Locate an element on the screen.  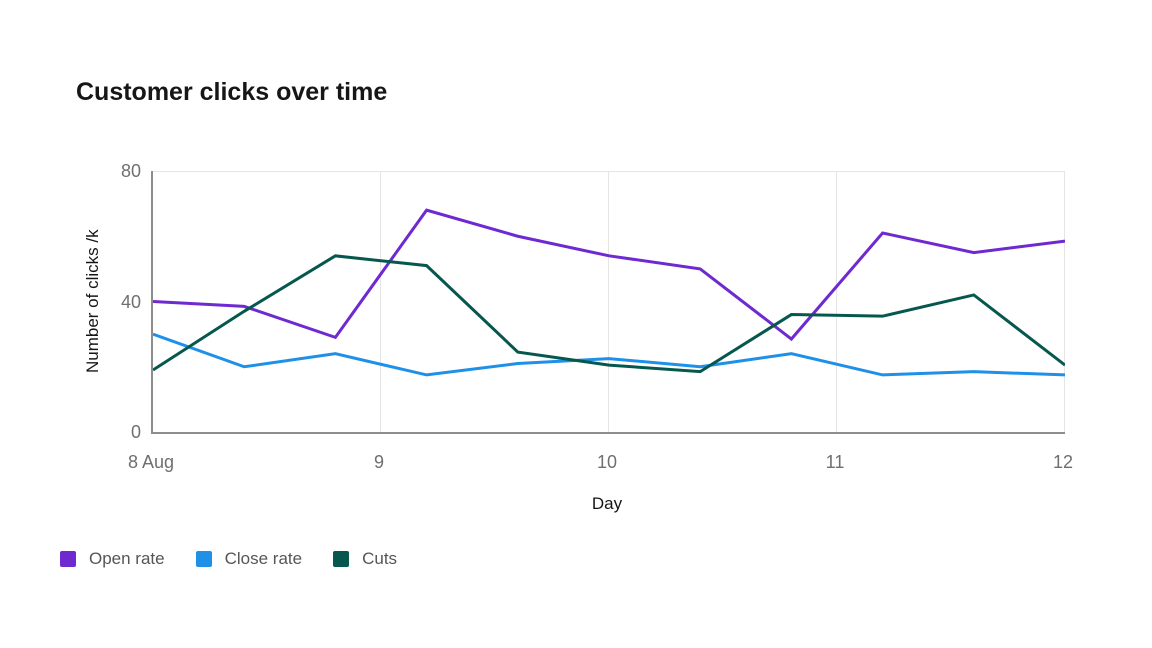
y-tick-label-80: 80 is located at coordinates (130, 171).